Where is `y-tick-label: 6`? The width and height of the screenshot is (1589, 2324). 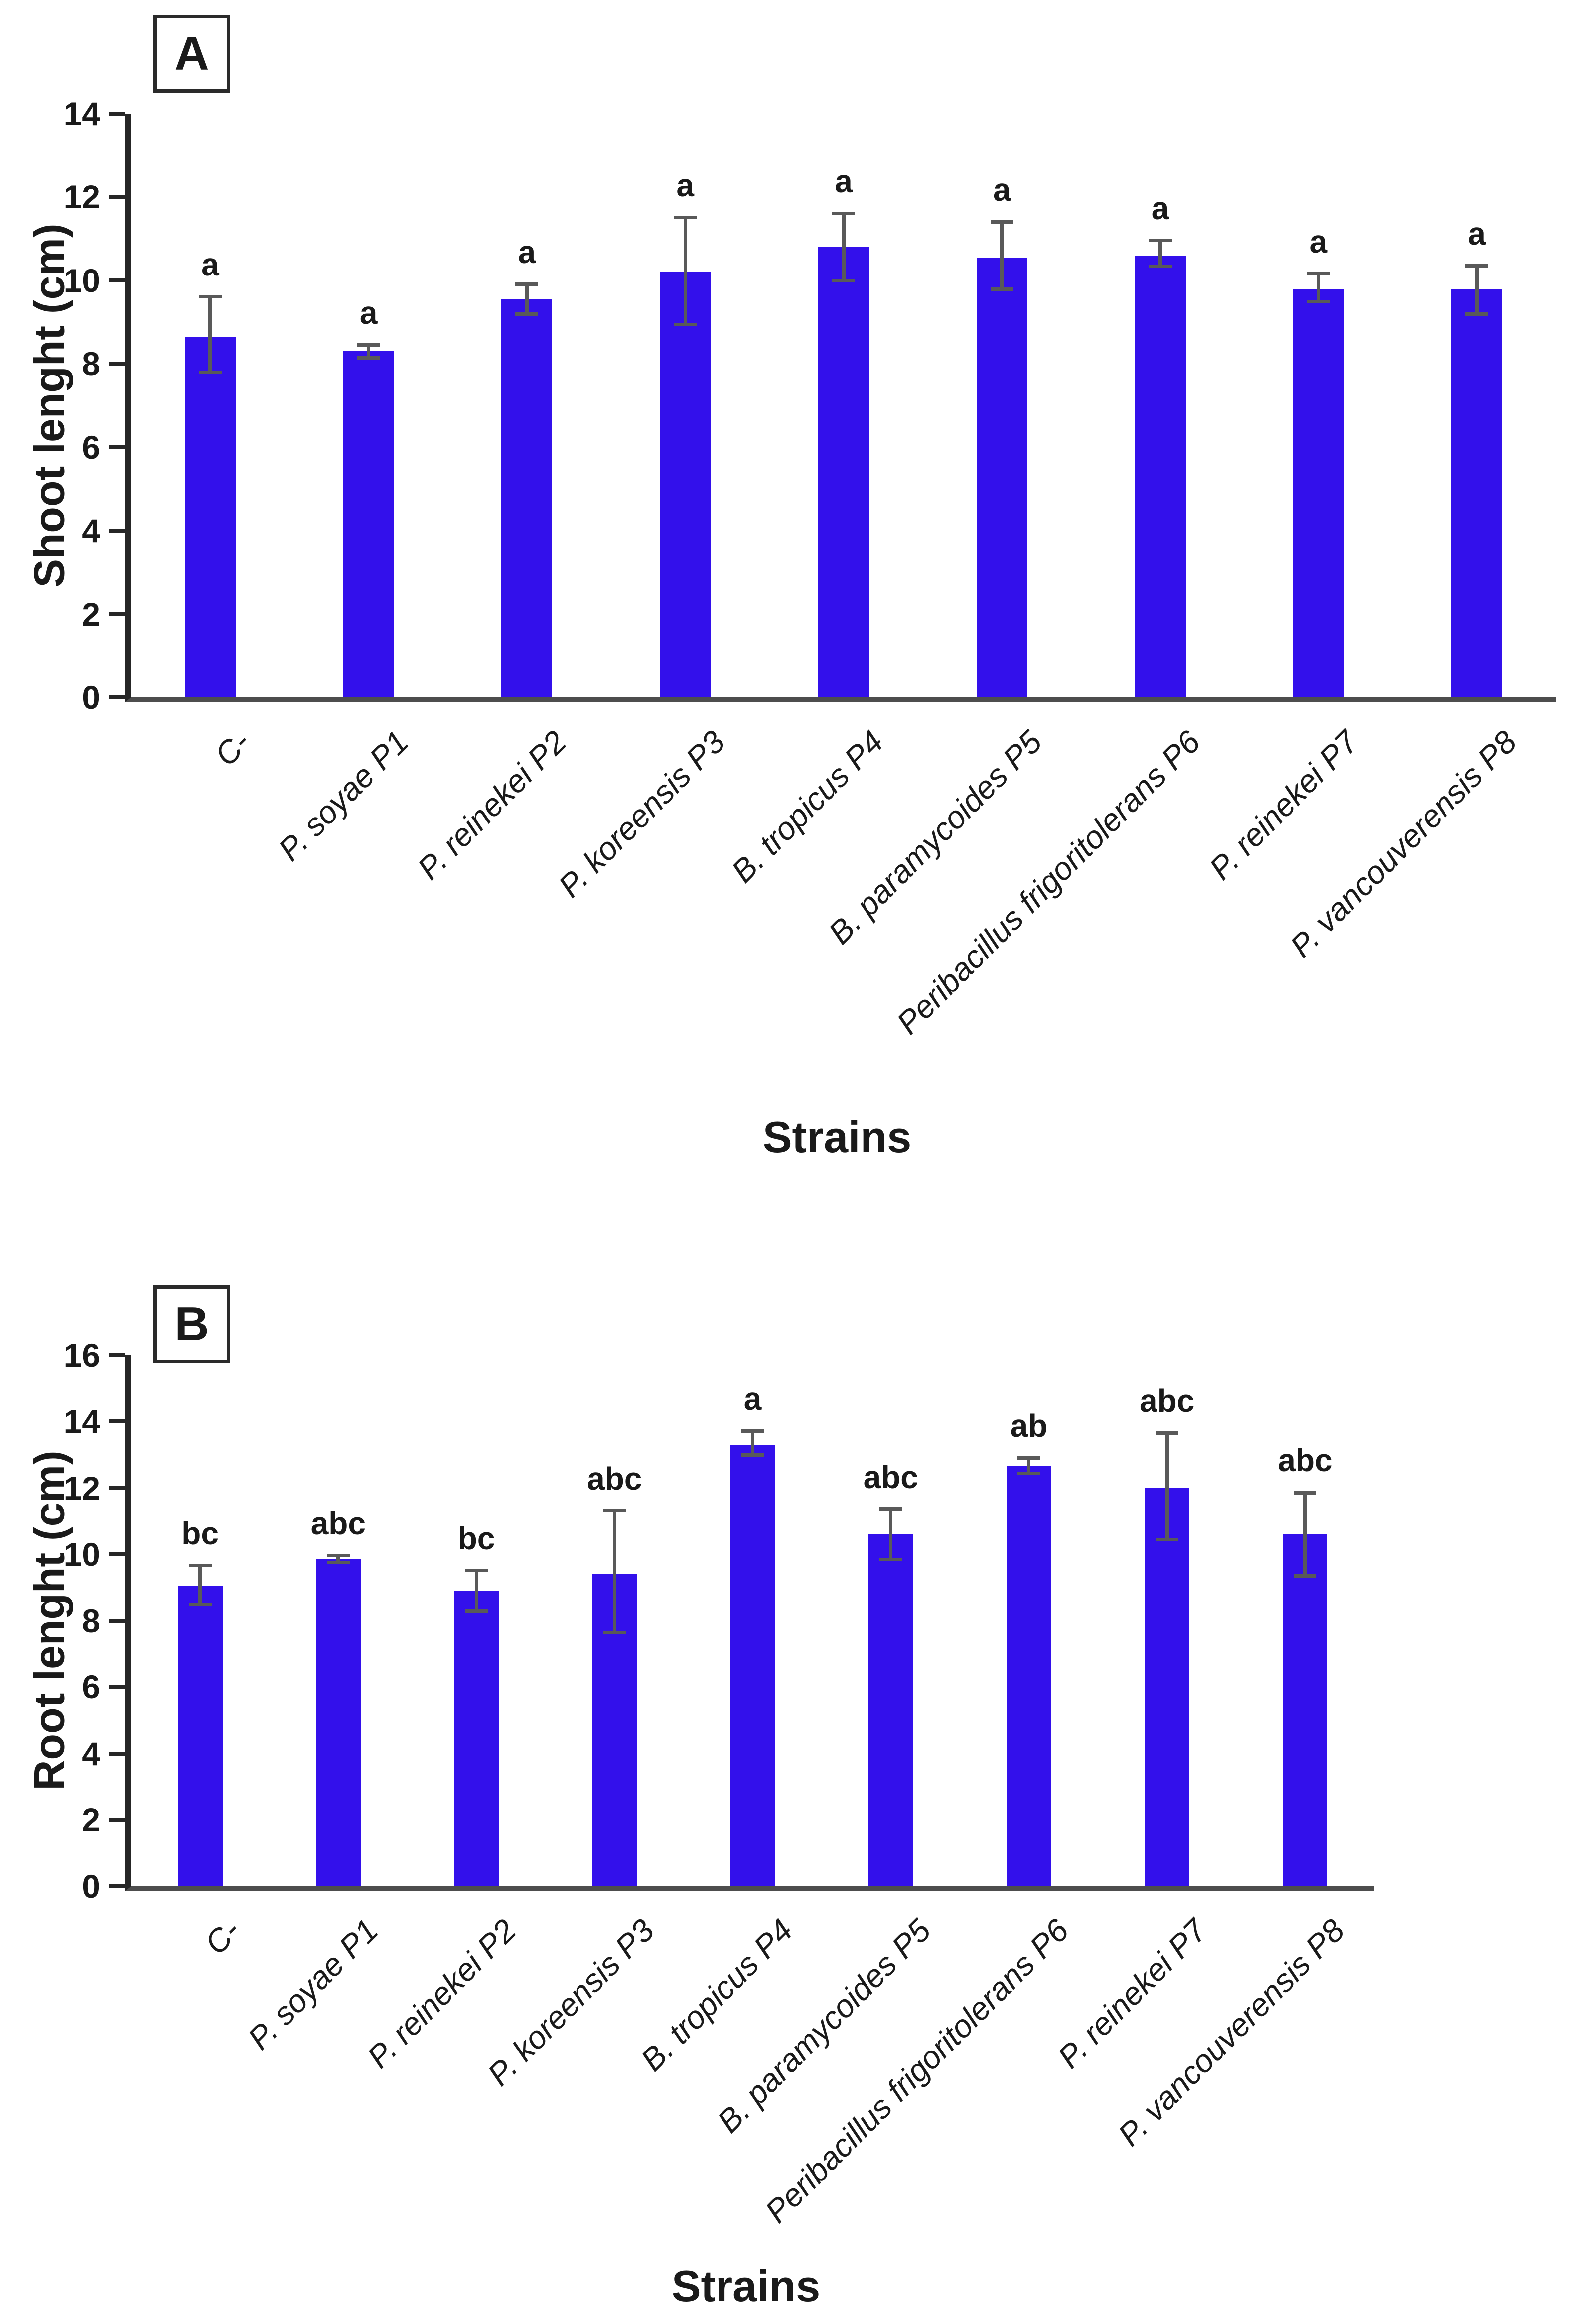
y-tick-label: 6 is located at coordinates (91, 1687).